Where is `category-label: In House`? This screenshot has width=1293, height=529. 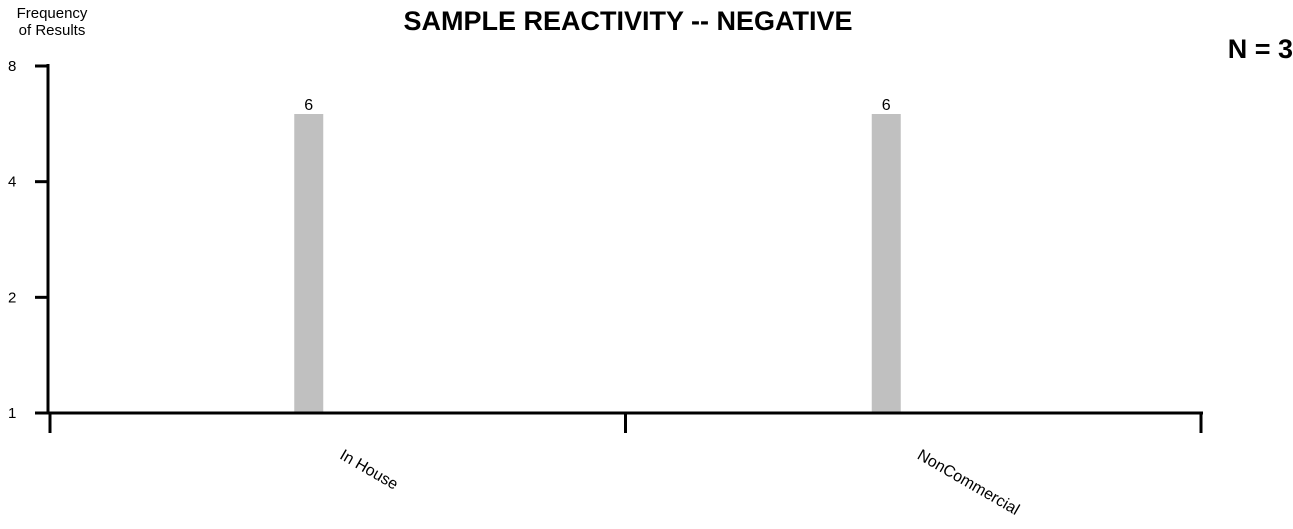
category-label: In House is located at coordinates (369, 470).